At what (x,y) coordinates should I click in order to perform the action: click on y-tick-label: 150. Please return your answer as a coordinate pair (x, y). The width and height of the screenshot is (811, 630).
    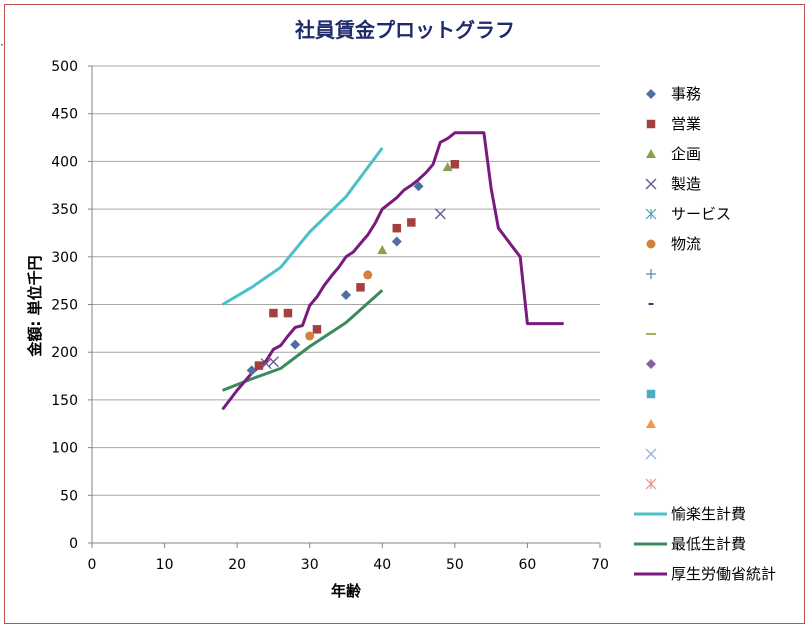
    Looking at the image, I should click on (64, 401).